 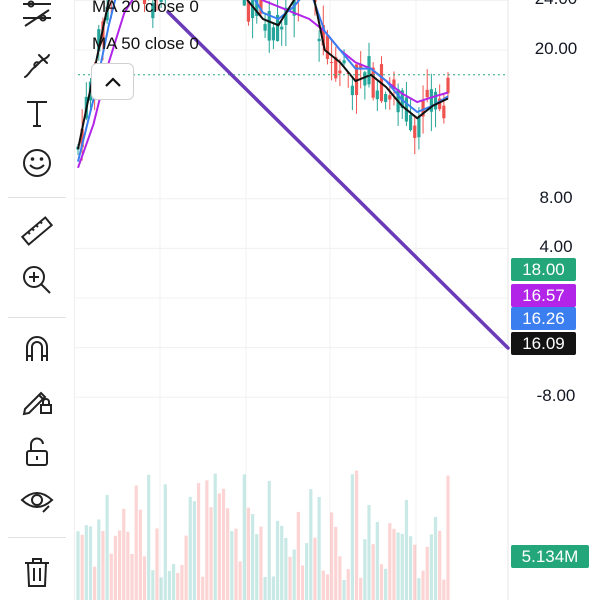 I want to click on unlock-tool, so click(x=37, y=452).